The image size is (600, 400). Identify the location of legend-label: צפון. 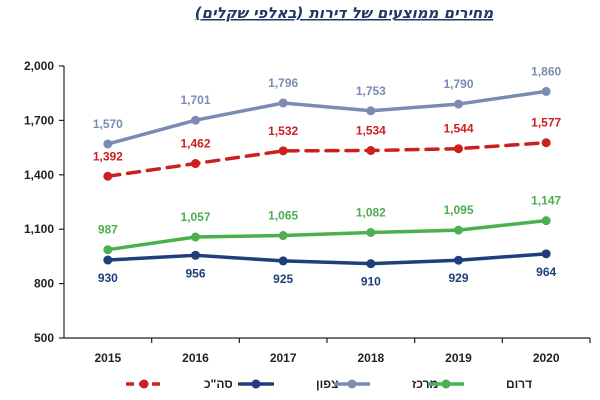
(327, 384).